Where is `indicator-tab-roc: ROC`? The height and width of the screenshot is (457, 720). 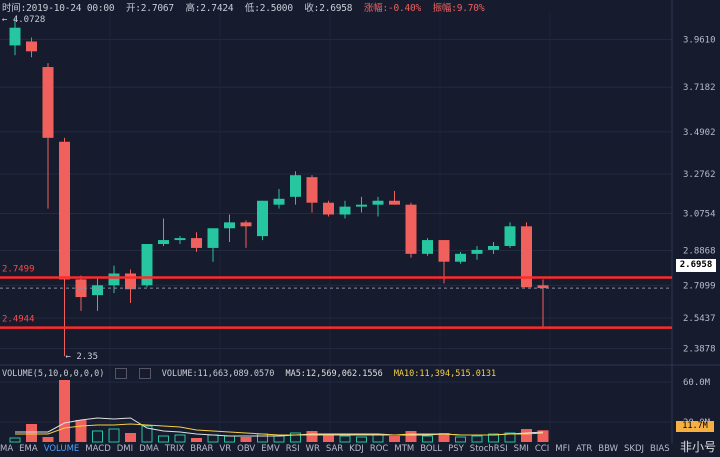 indicator-tab-roc: ROC is located at coordinates (379, 449).